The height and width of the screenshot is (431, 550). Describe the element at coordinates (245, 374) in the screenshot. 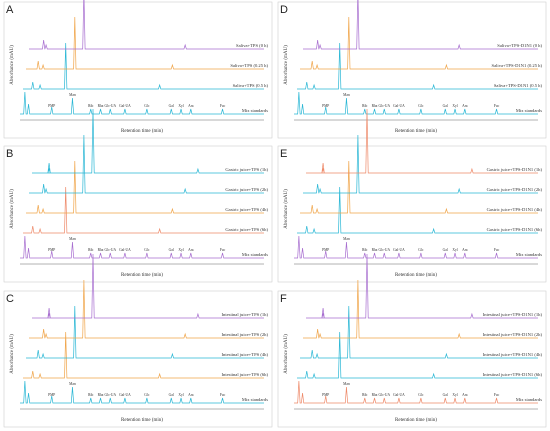

I see `trace-label: Intestinal juice+TPS (6h)` at that location.